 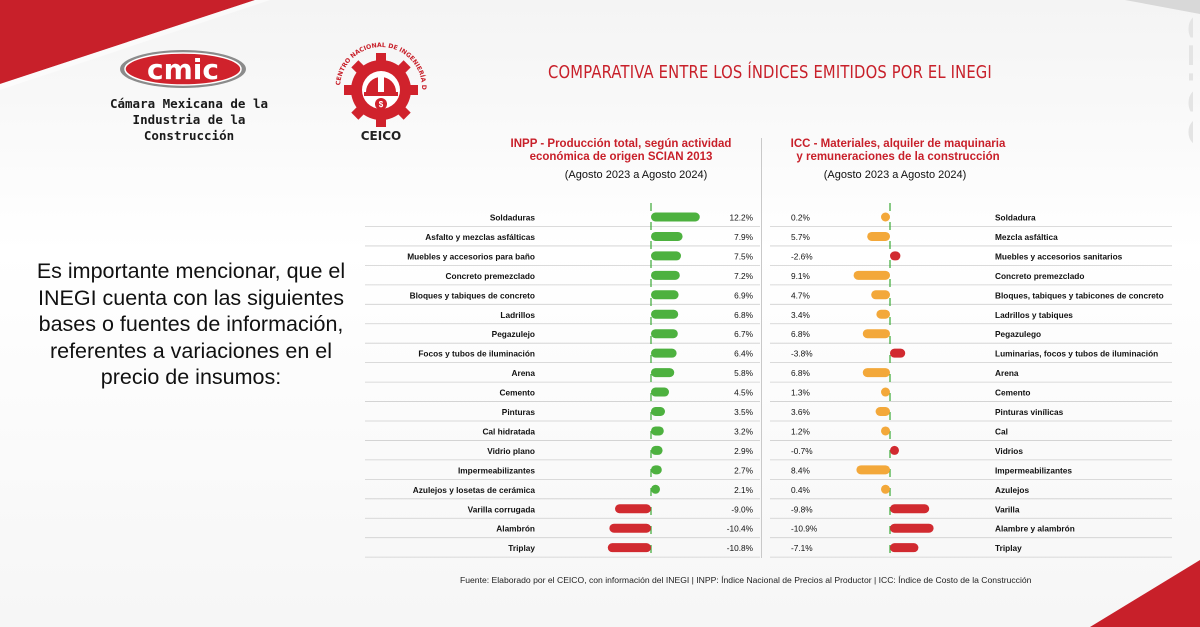 What do you see at coordinates (802, 451) in the screenshot?
I see `icc-value-label: -0.7%` at bounding box center [802, 451].